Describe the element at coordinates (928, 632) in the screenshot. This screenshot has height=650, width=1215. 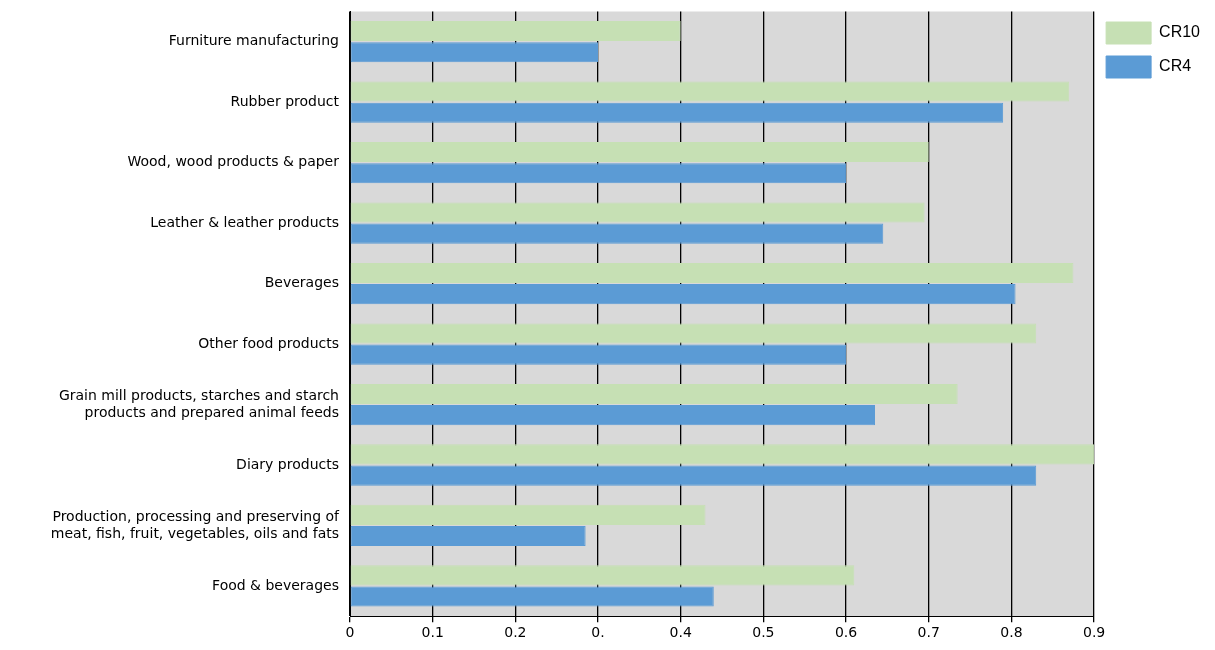
I see `x-tick-label: 0.7` at that location.